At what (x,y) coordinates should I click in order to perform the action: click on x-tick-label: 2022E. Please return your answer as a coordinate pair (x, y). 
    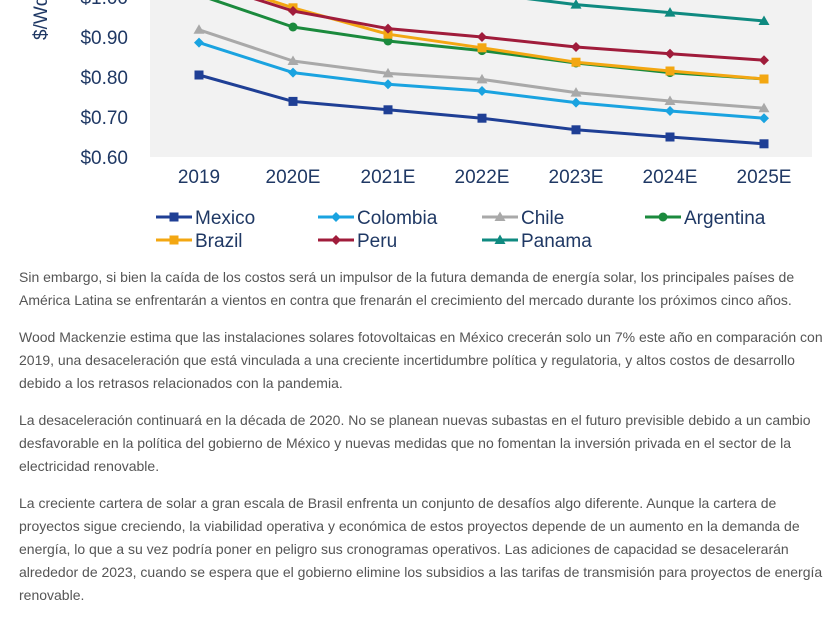
    Looking at the image, I should click on (482, 177).